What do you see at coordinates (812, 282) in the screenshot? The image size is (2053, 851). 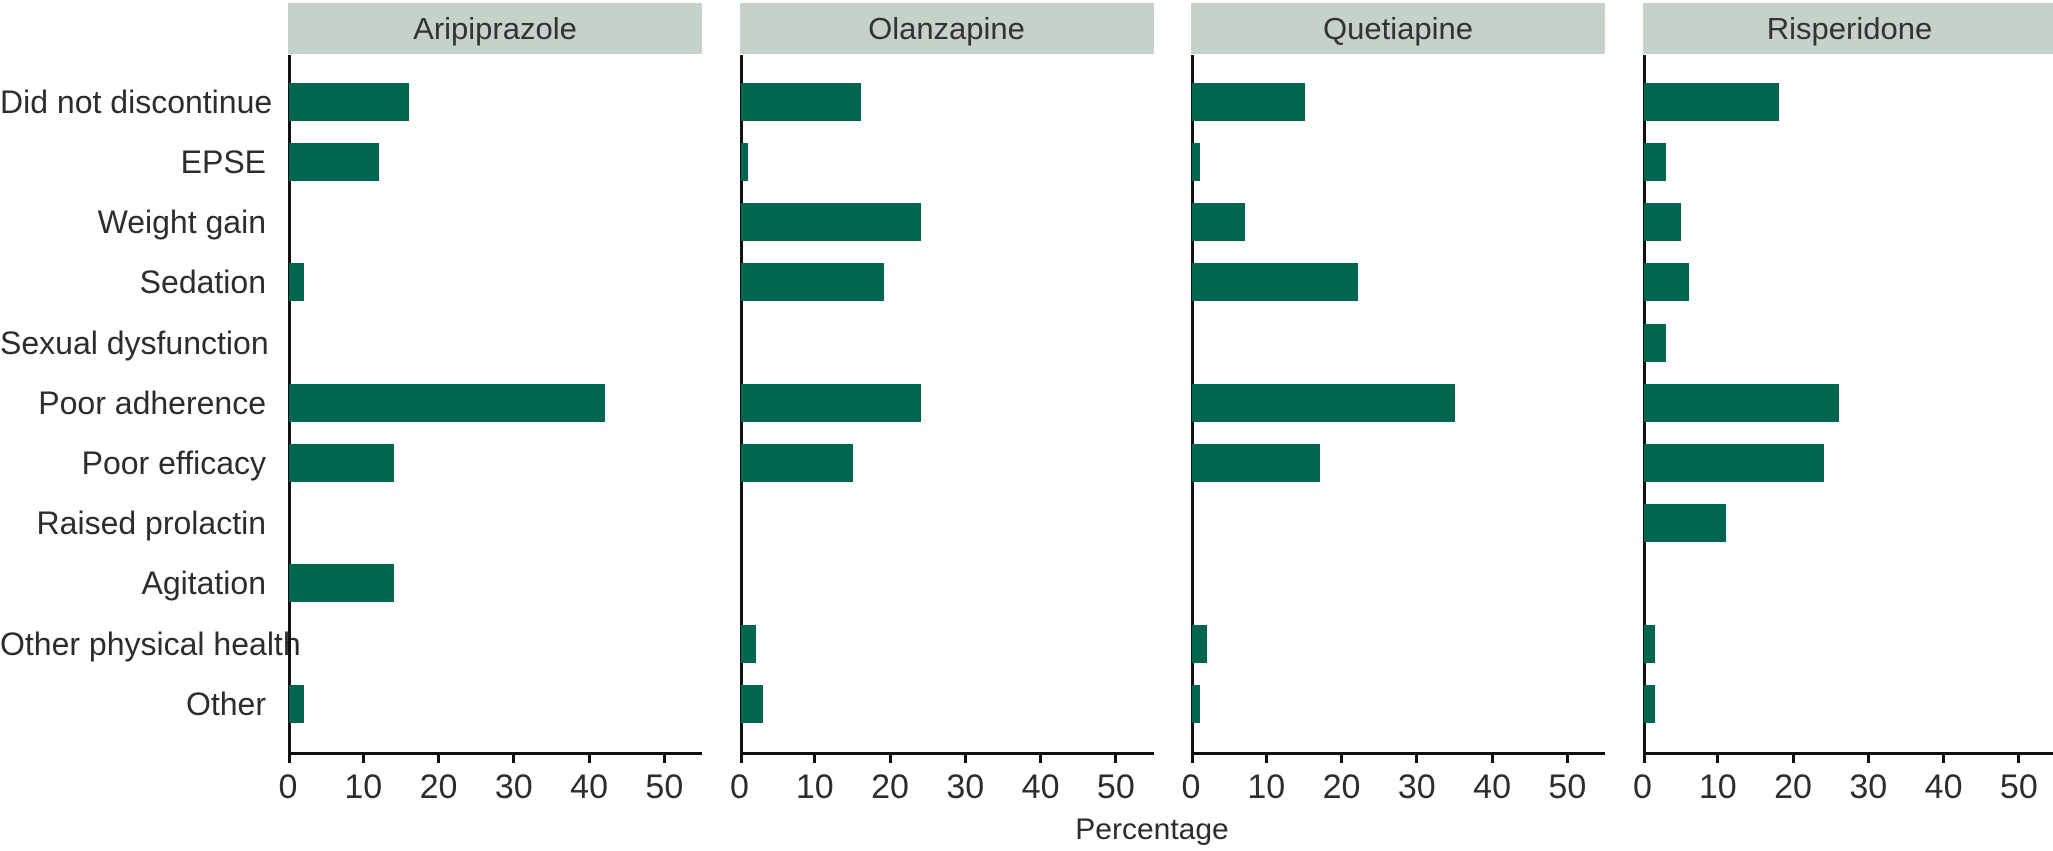 I see `bar-olanzapine-sedation` at bounding box center [812, 282].